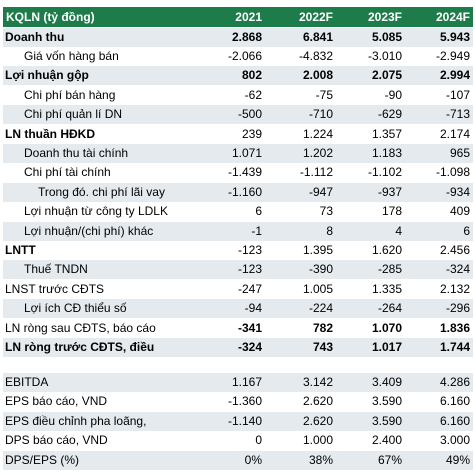 Image resolution: width=475 pixels, height=476 pixels. Describe the element at coordinates (238, 460) in the screenshot. I see `table-row: DPS/EPS (%) 0% 38% 67% 49%` at that location.